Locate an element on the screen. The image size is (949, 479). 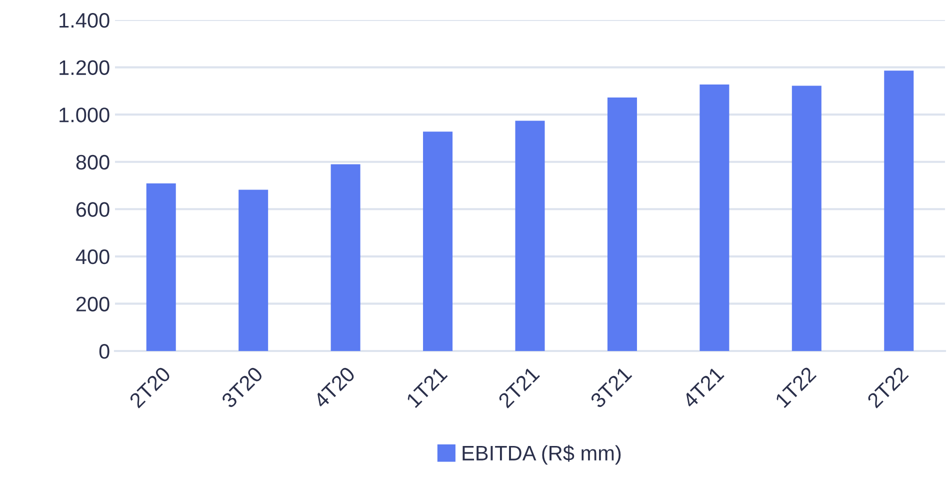
y-tick-label: 1.200 is located at coordinates (85, 68).